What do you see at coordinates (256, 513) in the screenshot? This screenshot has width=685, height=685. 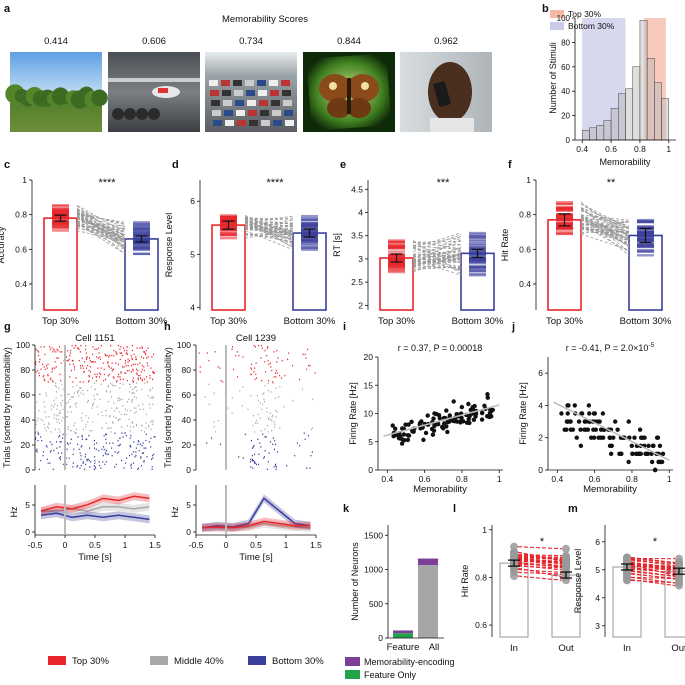 I see `psth-line-blue` at bounding box center [256, 513].